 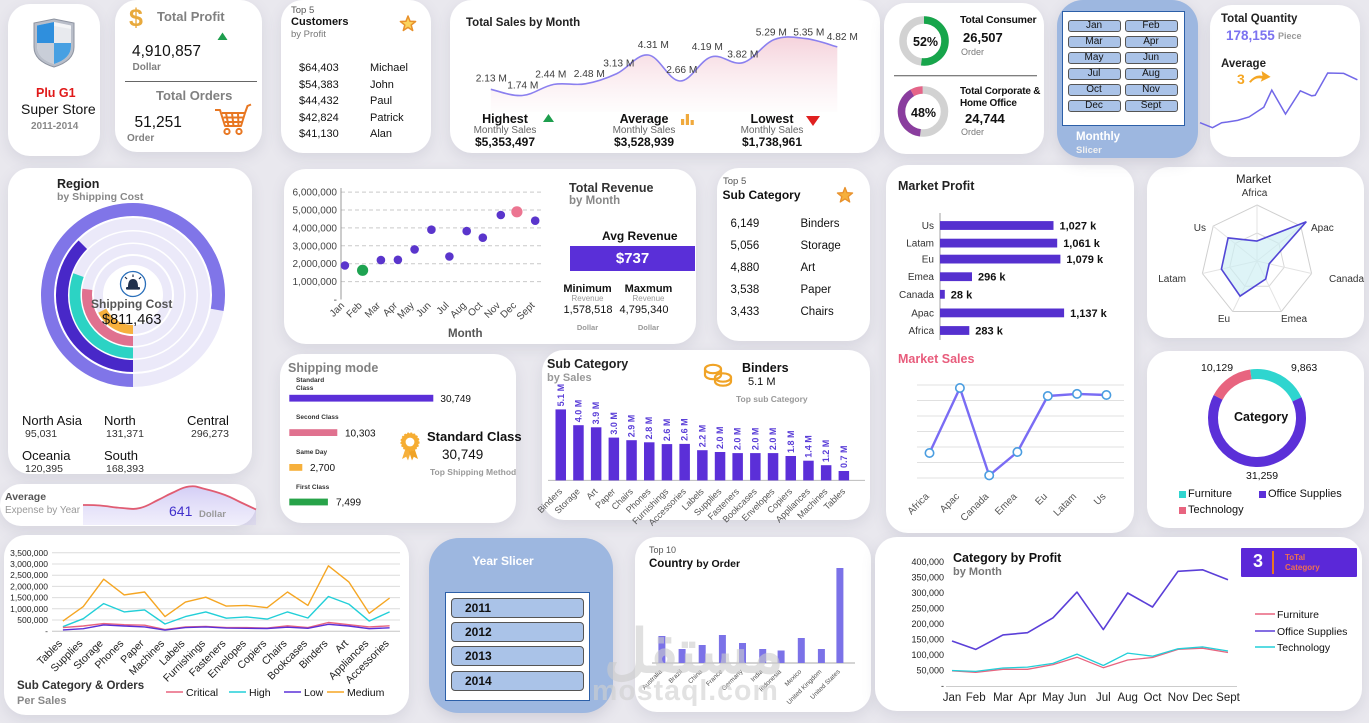 I want to click on svg-text: 5.1 M, so click(x=561, y=395).